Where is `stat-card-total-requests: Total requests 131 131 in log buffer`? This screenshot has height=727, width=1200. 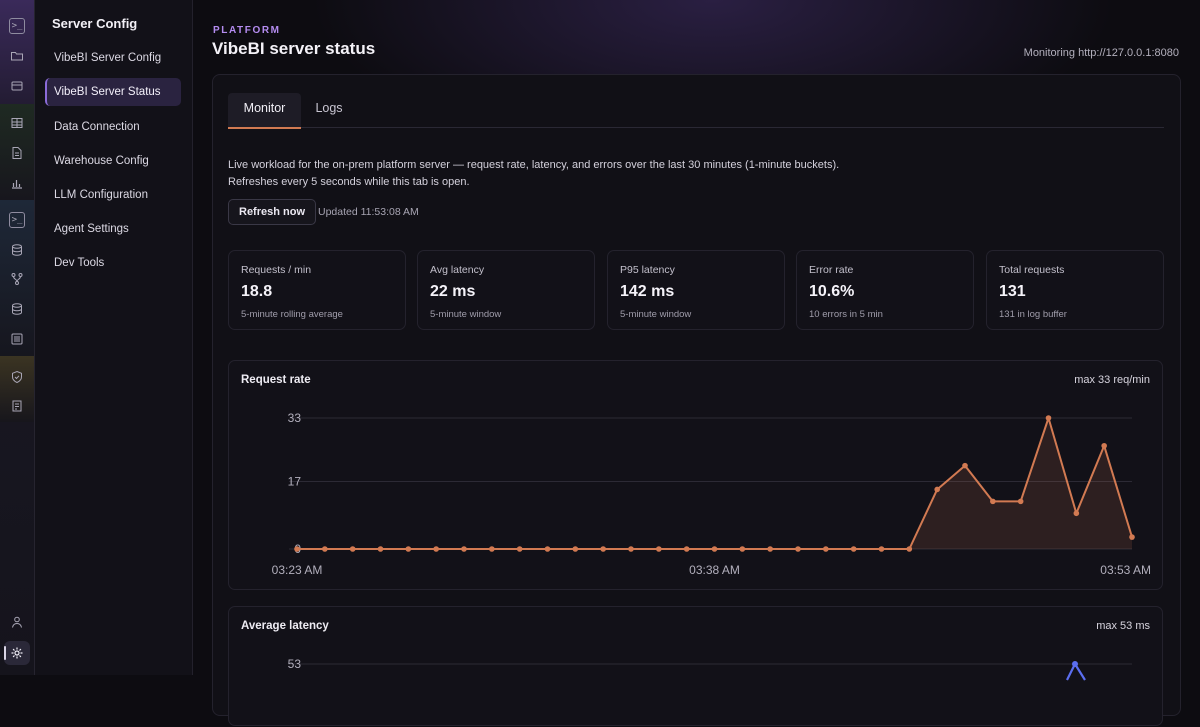 stat-card-total-requests: Total requests 131 131 in log buffer is located at coordinates (1075, 290).